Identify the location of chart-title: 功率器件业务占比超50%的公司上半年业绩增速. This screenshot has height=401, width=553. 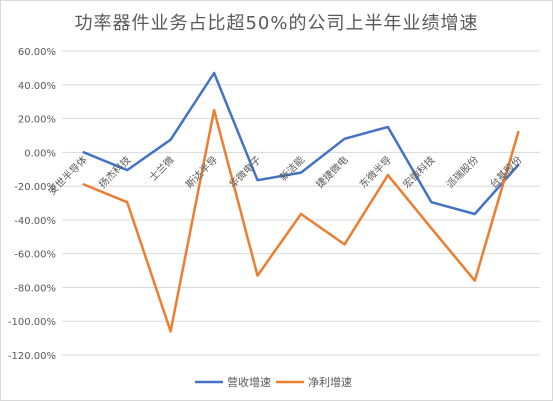
(276, 23).